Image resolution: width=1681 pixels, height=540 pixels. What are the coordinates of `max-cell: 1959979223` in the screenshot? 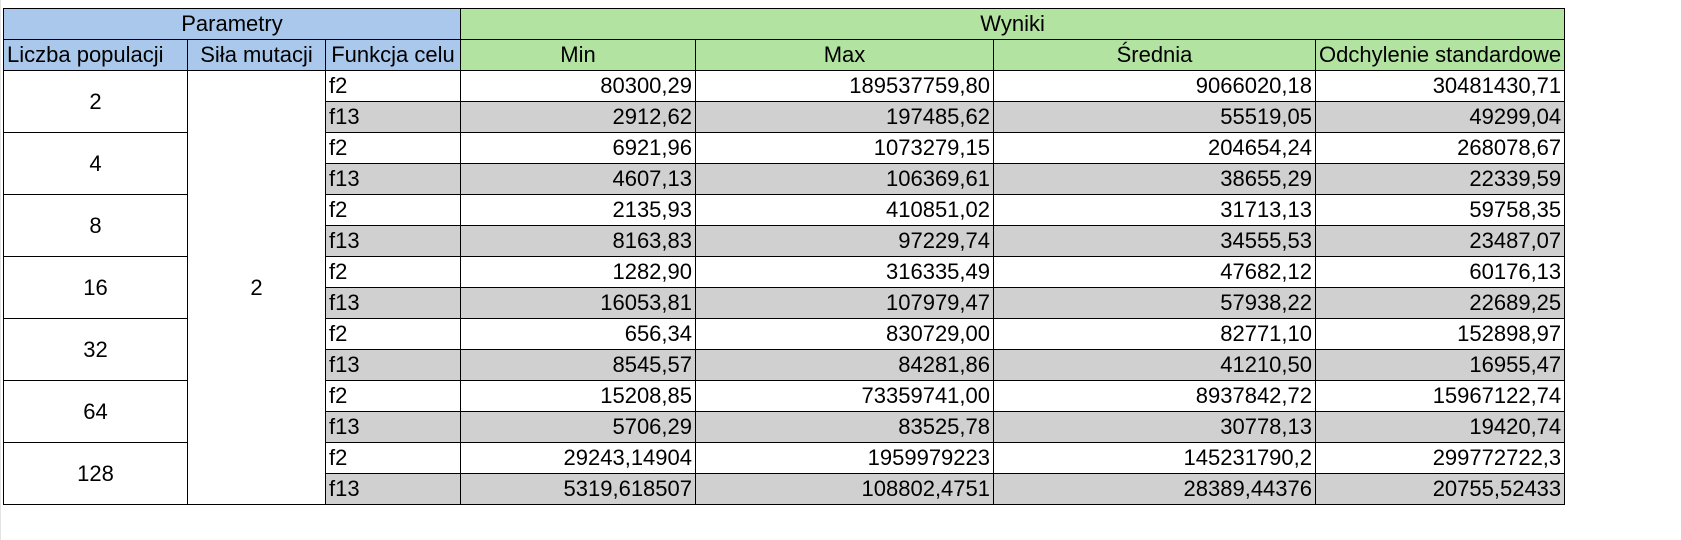 It's located at (844, 458).